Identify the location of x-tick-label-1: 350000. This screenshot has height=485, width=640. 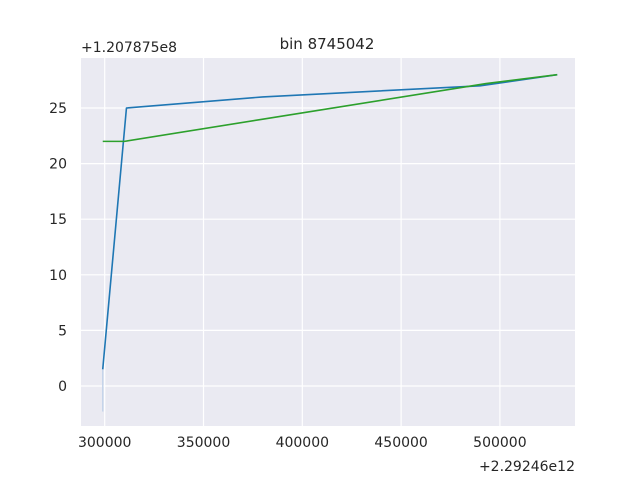
(203, 443).